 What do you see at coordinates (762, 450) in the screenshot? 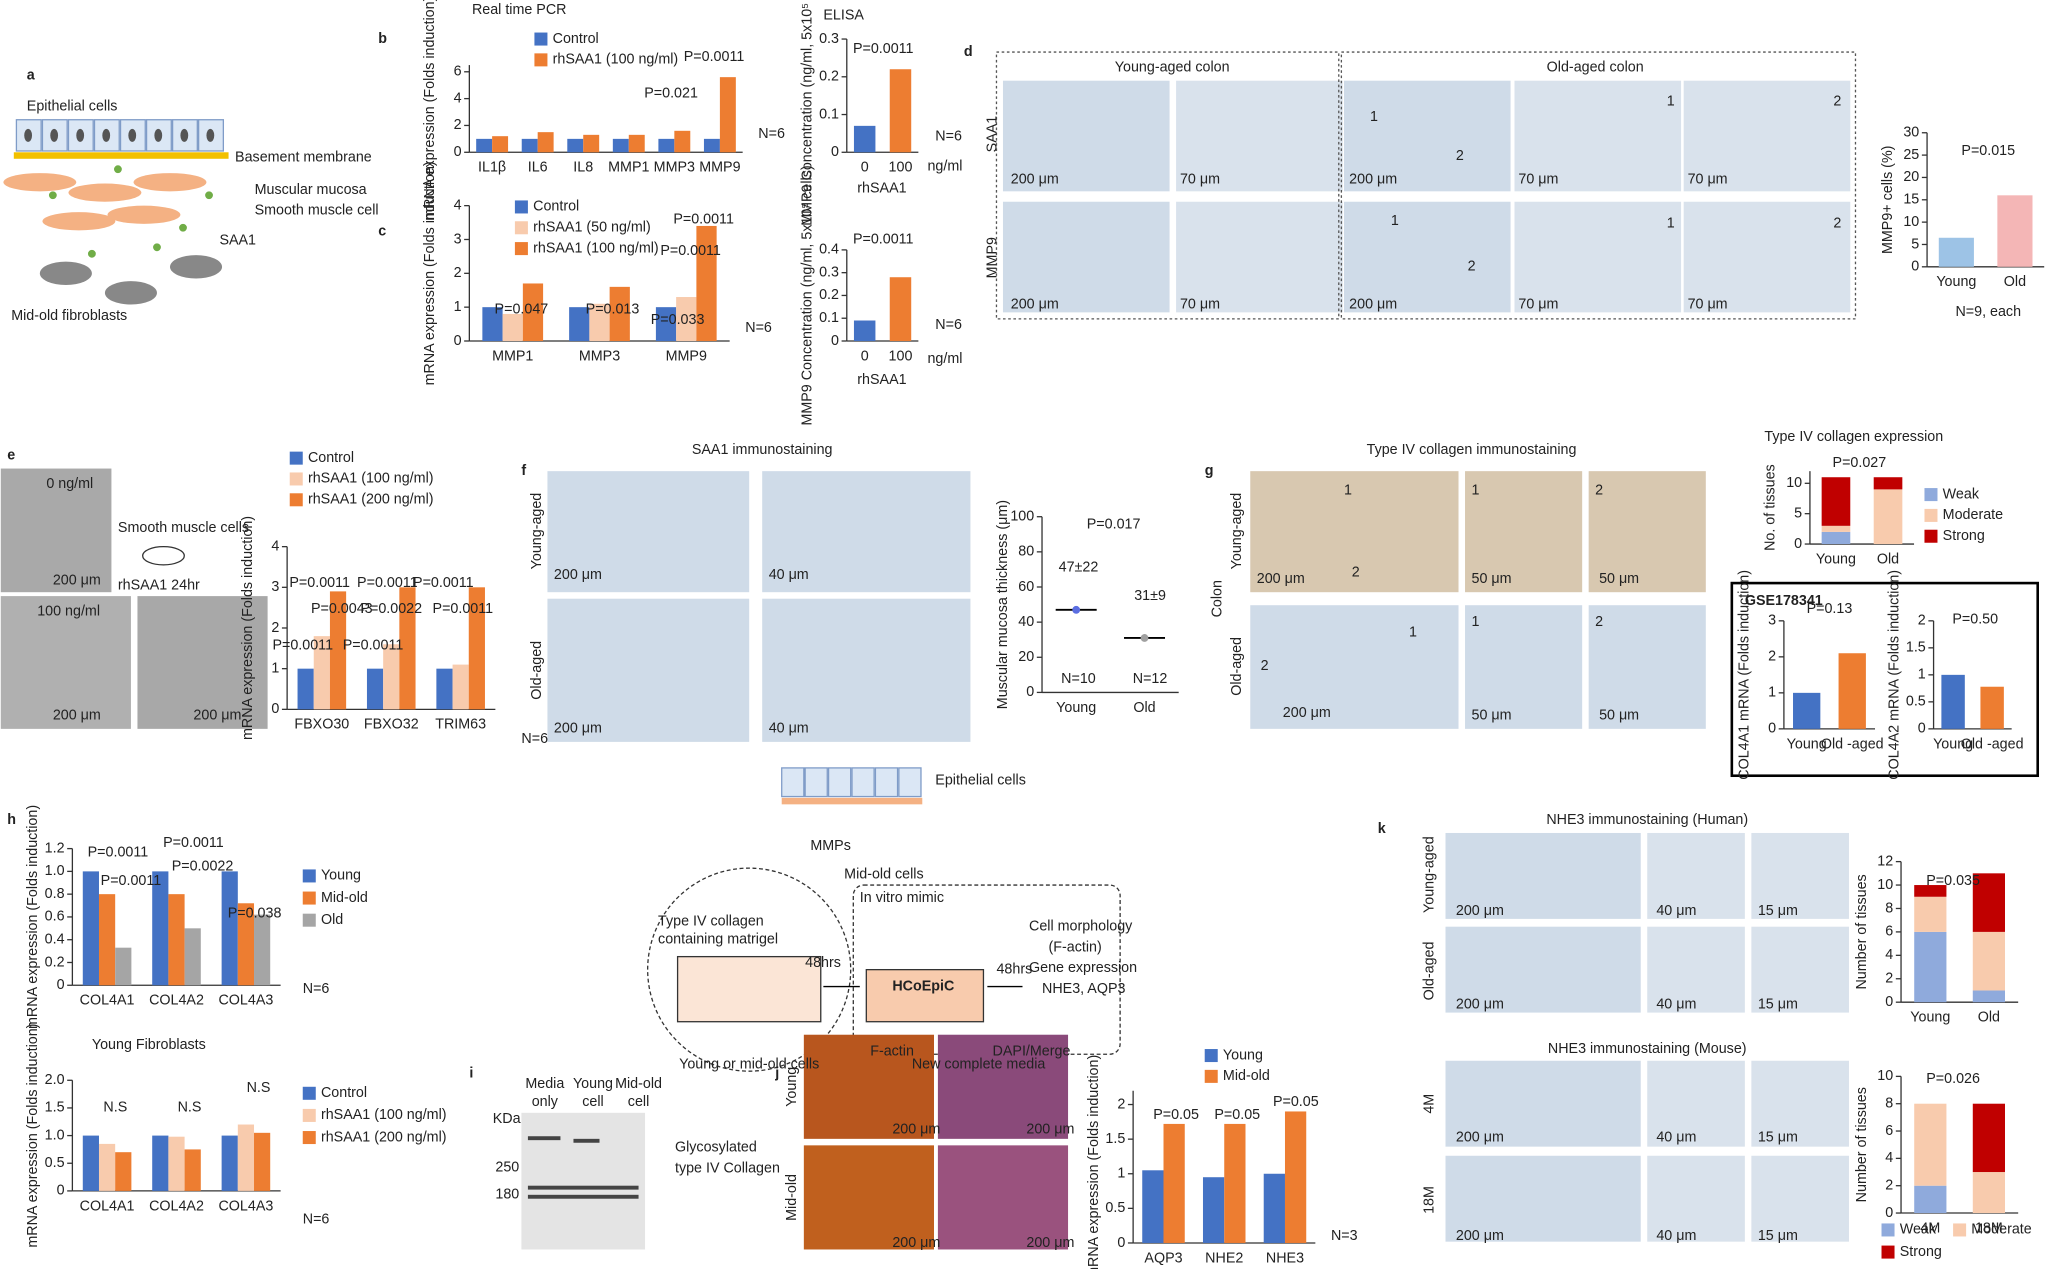
I see `label: SAA1 immunostaining` at bounding box center [762, 450].